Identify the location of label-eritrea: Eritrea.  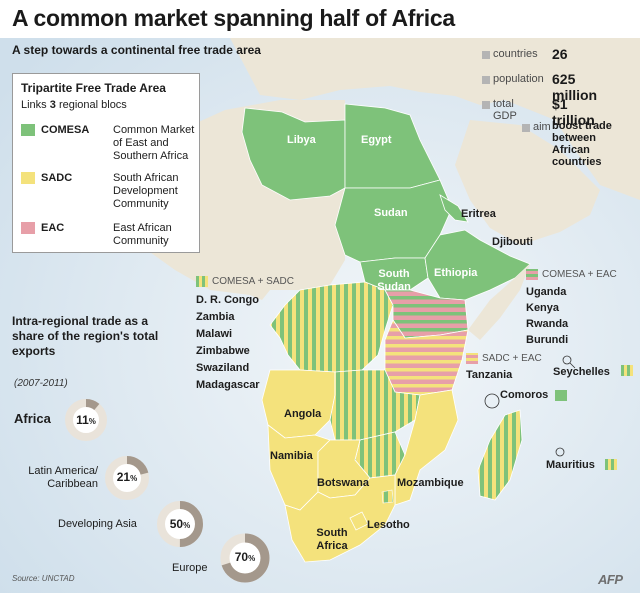
(478, 214).